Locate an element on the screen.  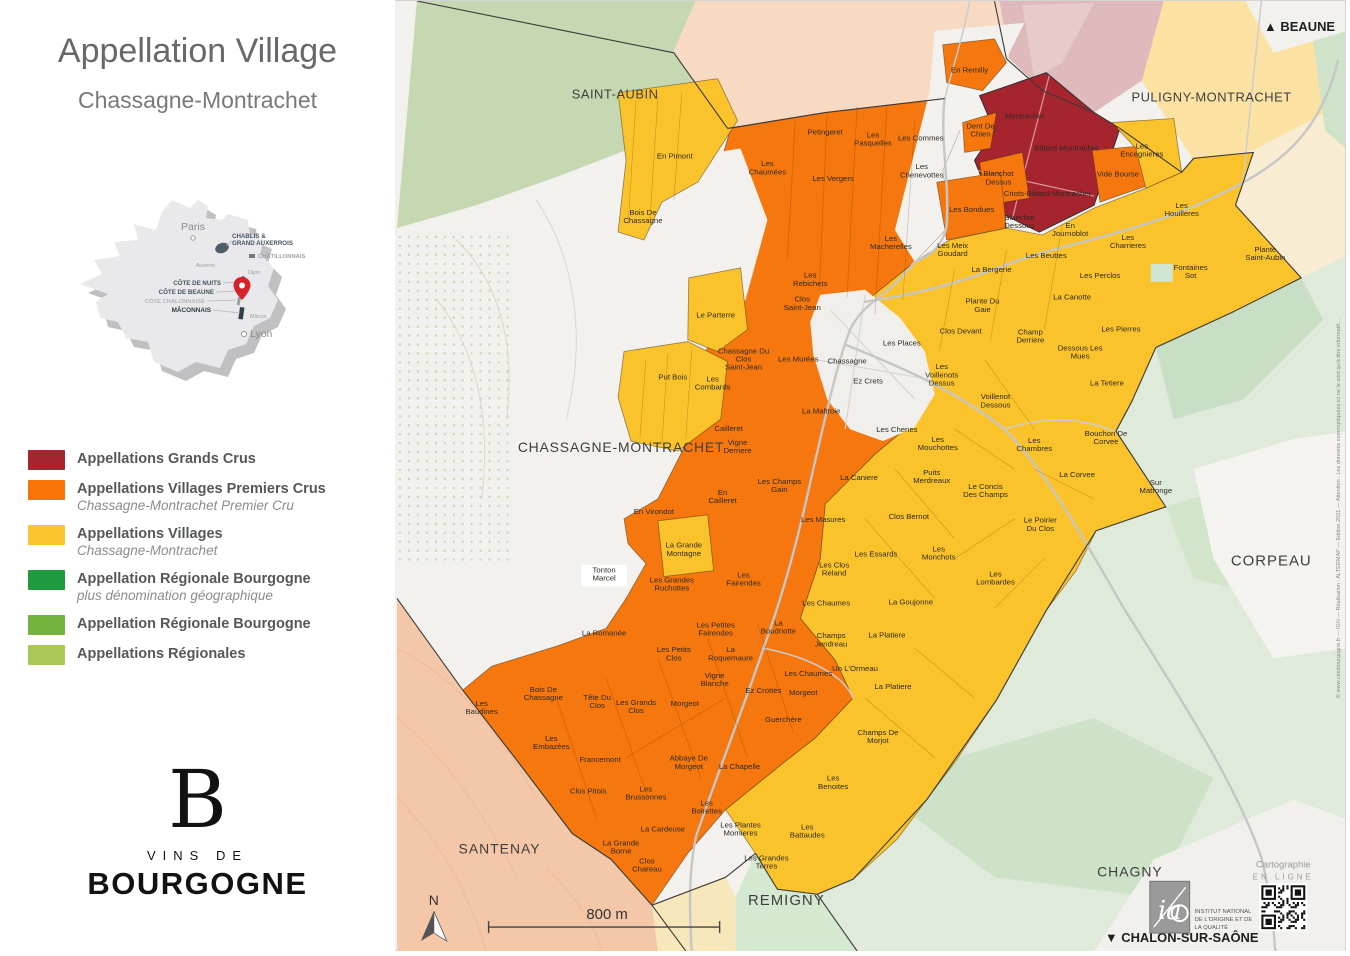
parcel-label: Bois De Chassagne is located at coordinates (642, 216).